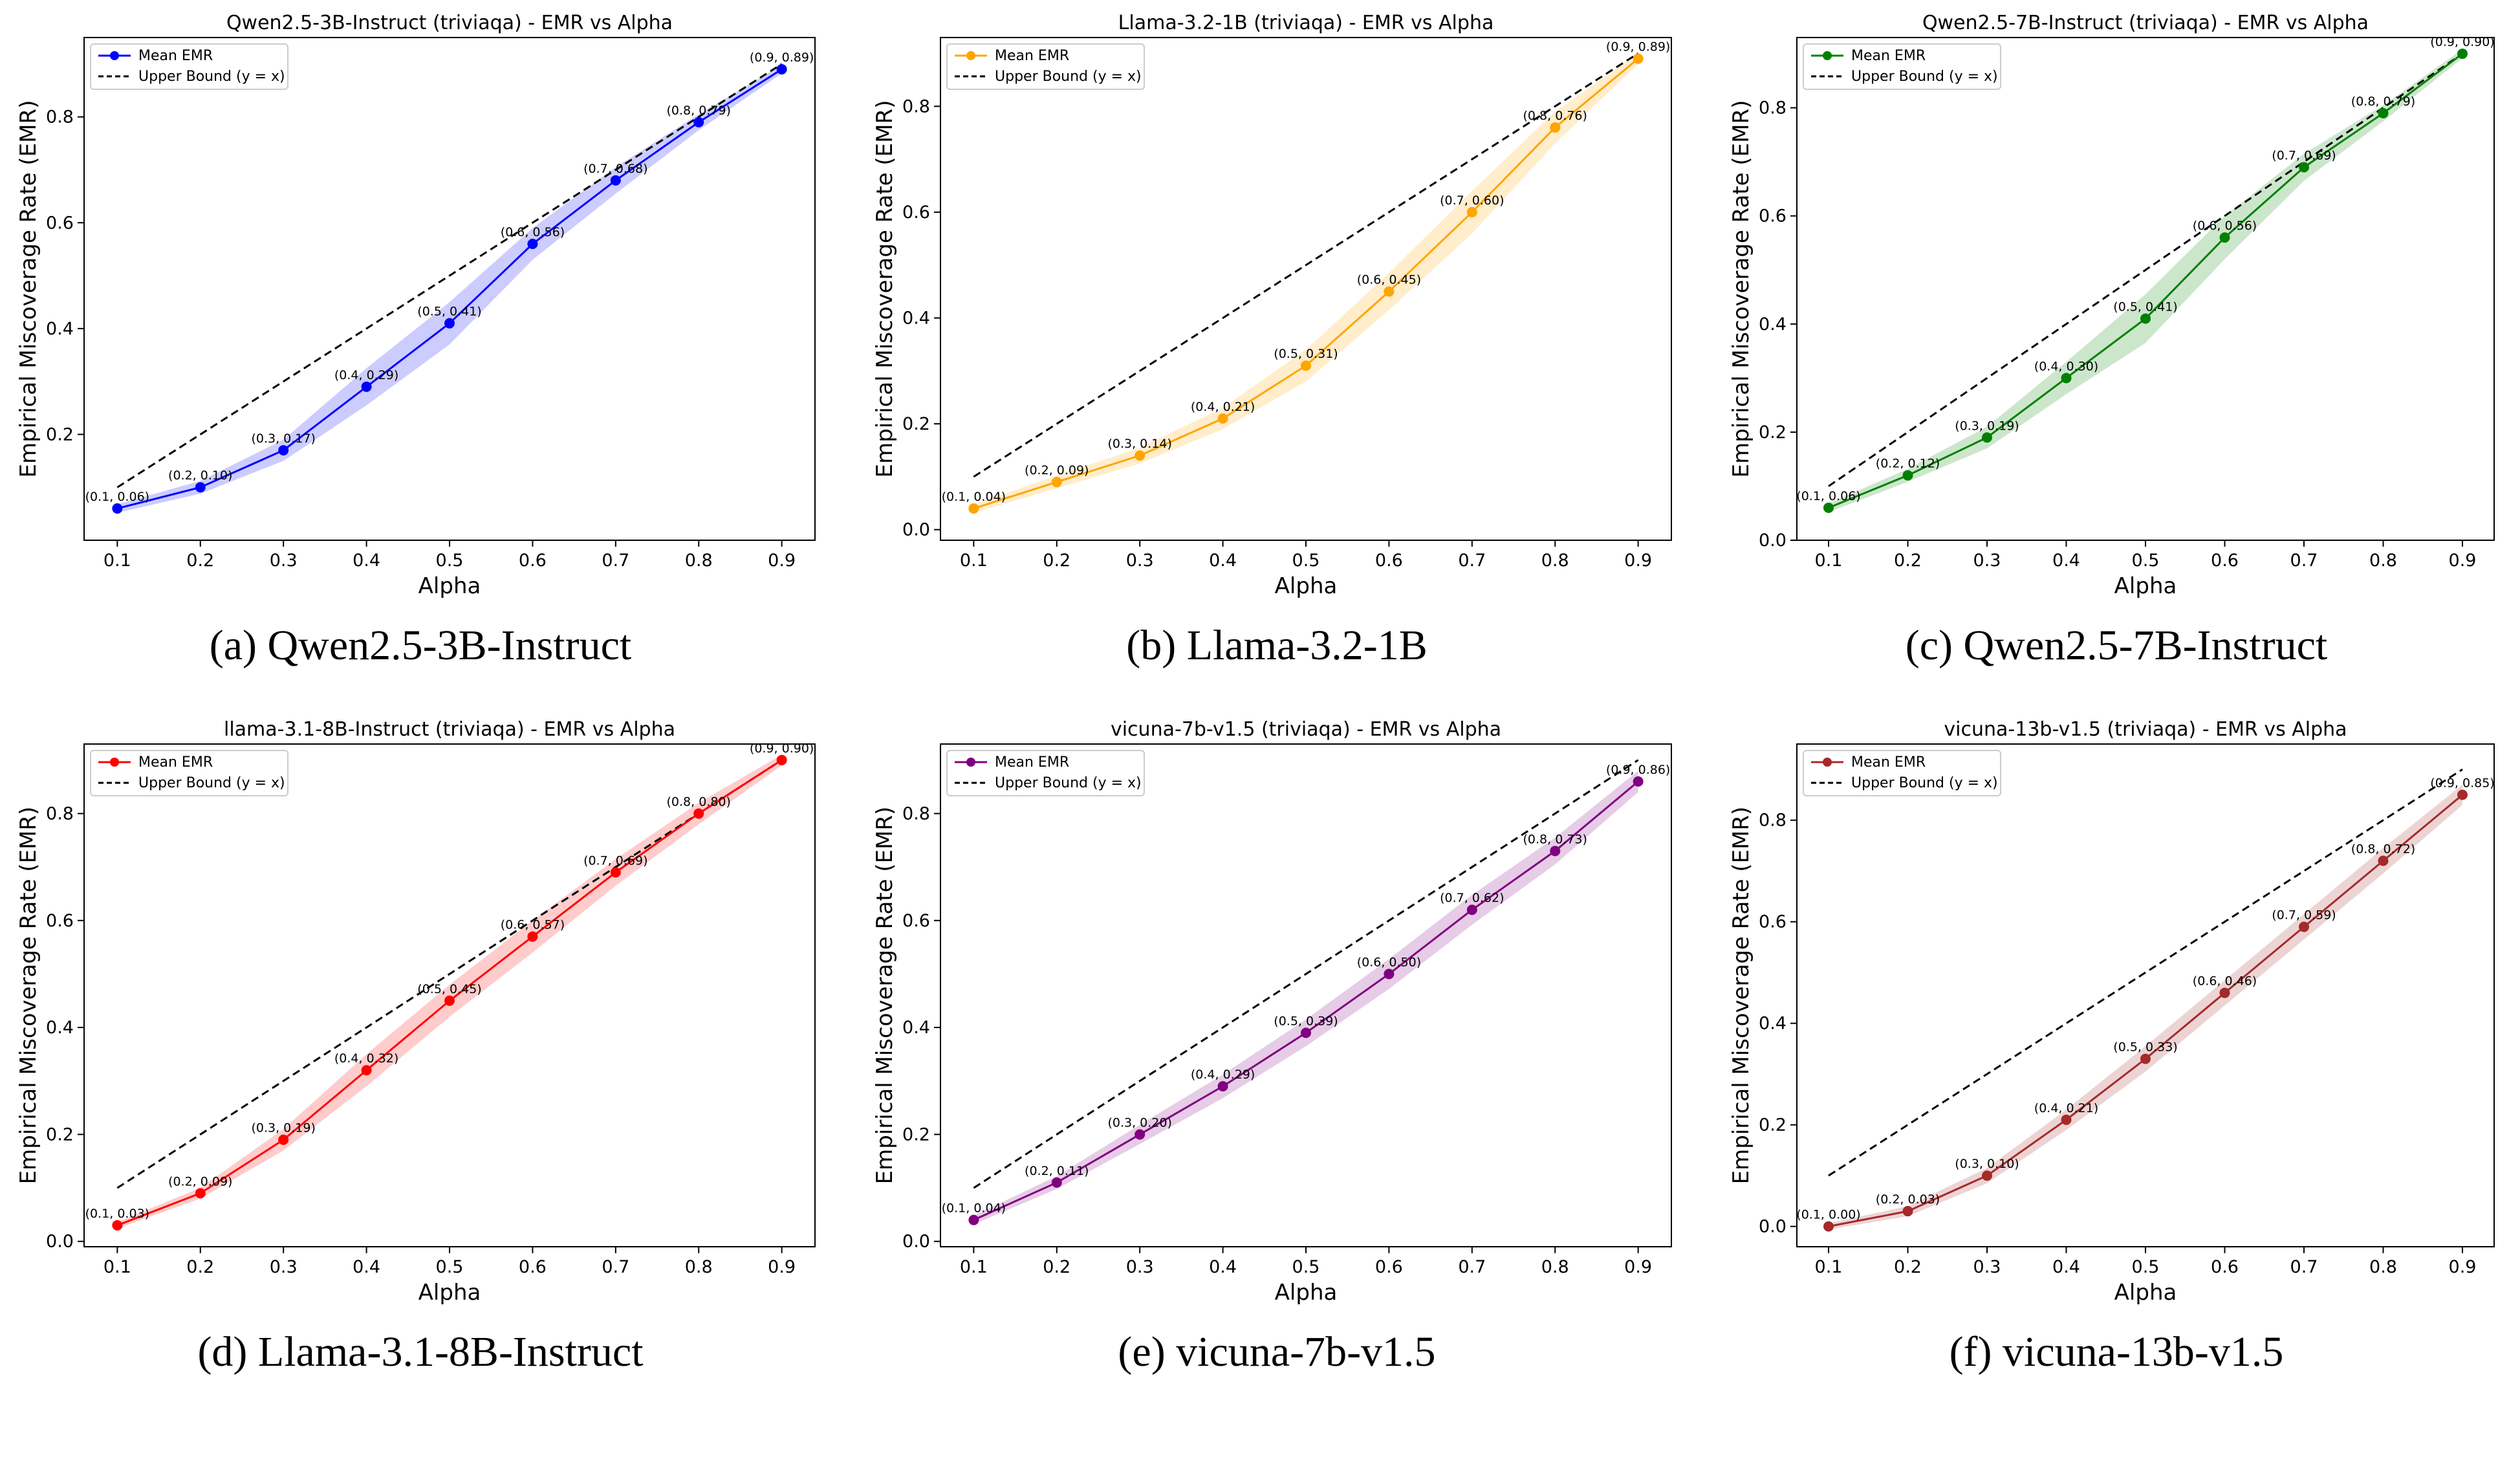  Describe the element at coordinates (189, 66) in the screenshot. I see `legend: Mean EMR Upper Bound (y = x)` at that location.